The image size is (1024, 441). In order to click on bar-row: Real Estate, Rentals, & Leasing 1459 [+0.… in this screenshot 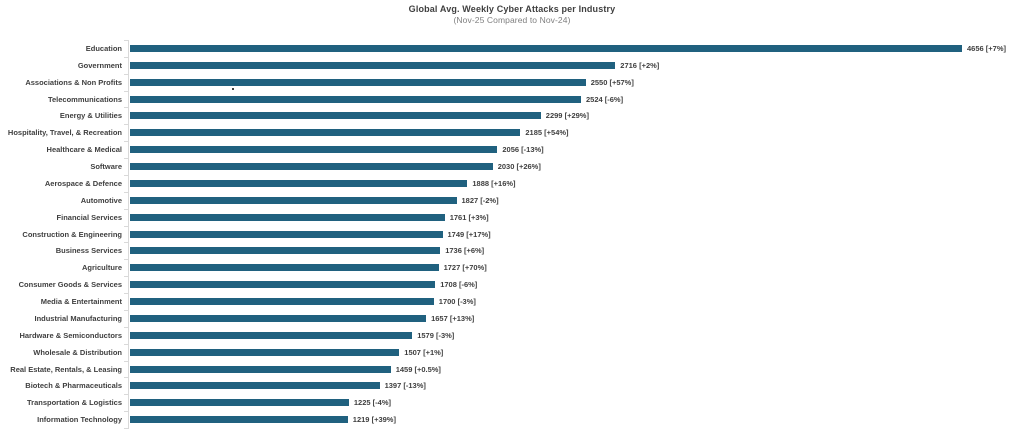, I will do `click(512, 369)`.